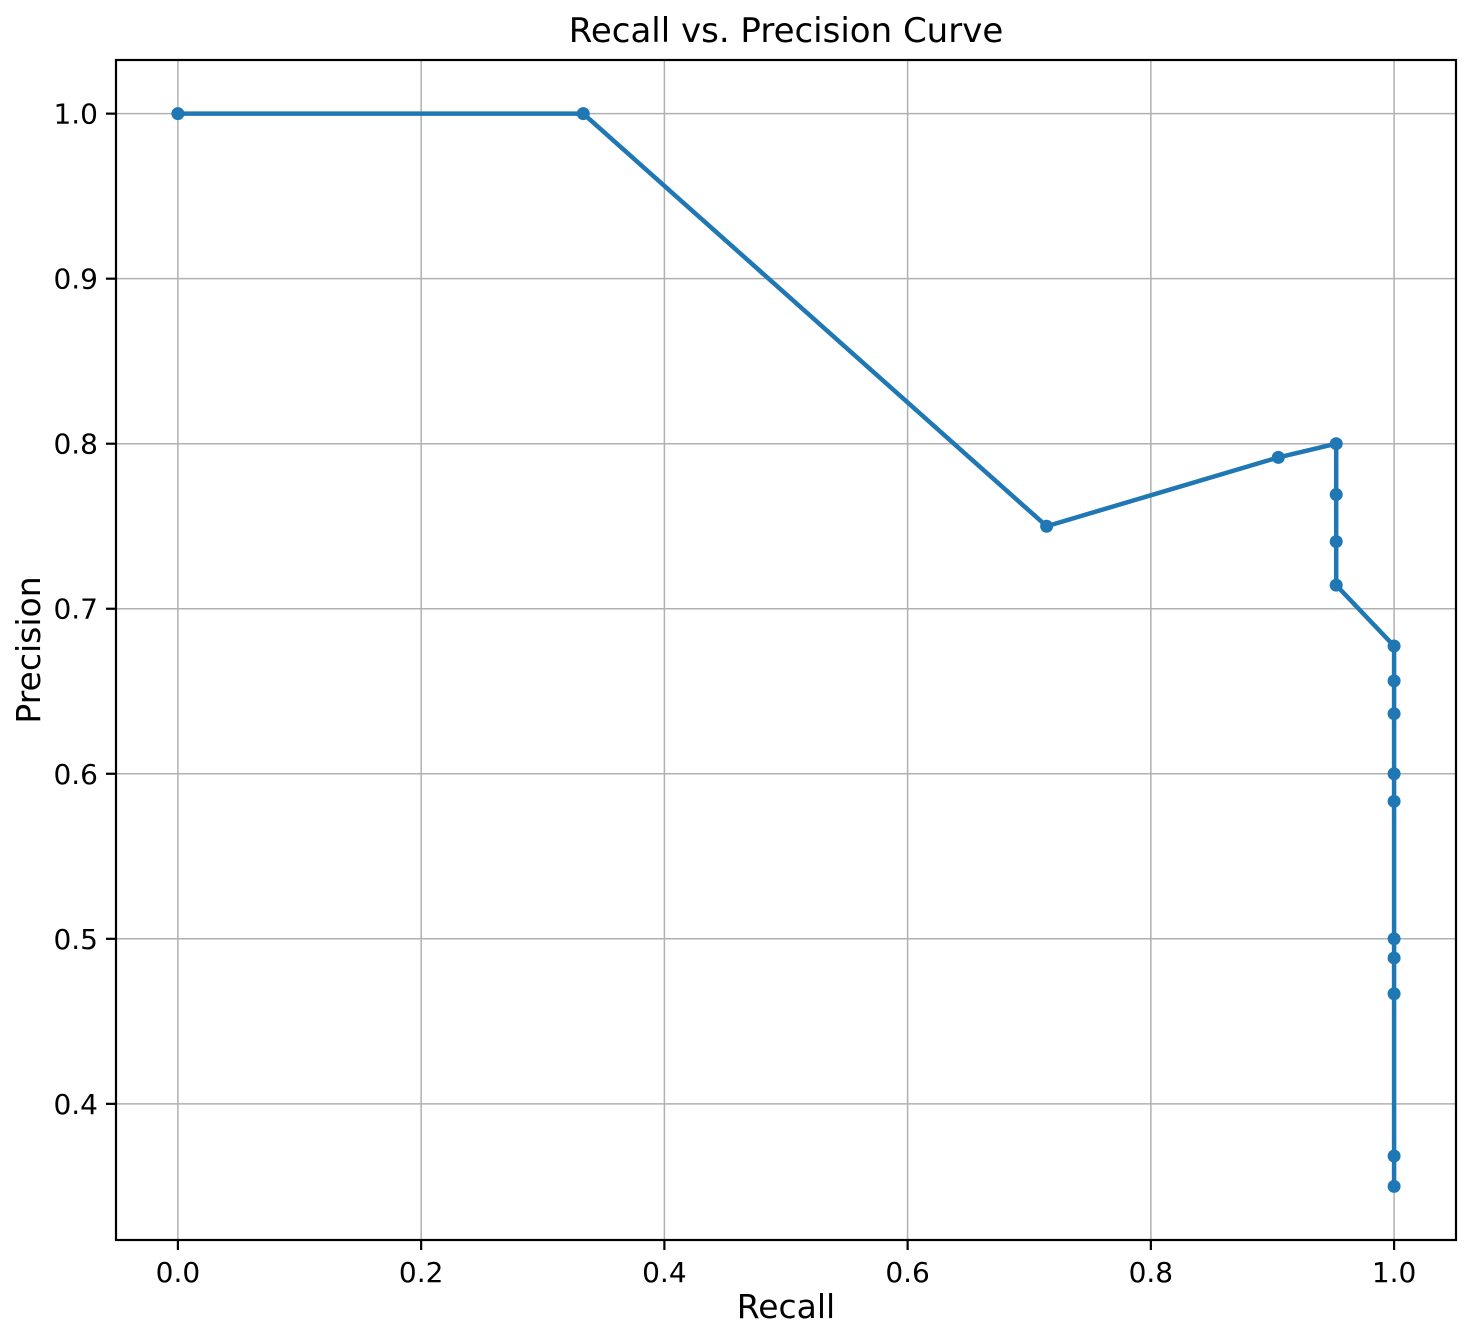  Describe the element at coordinates (75, 279) in the screenshot. I see `y-tick-label: 0.9` at that location.